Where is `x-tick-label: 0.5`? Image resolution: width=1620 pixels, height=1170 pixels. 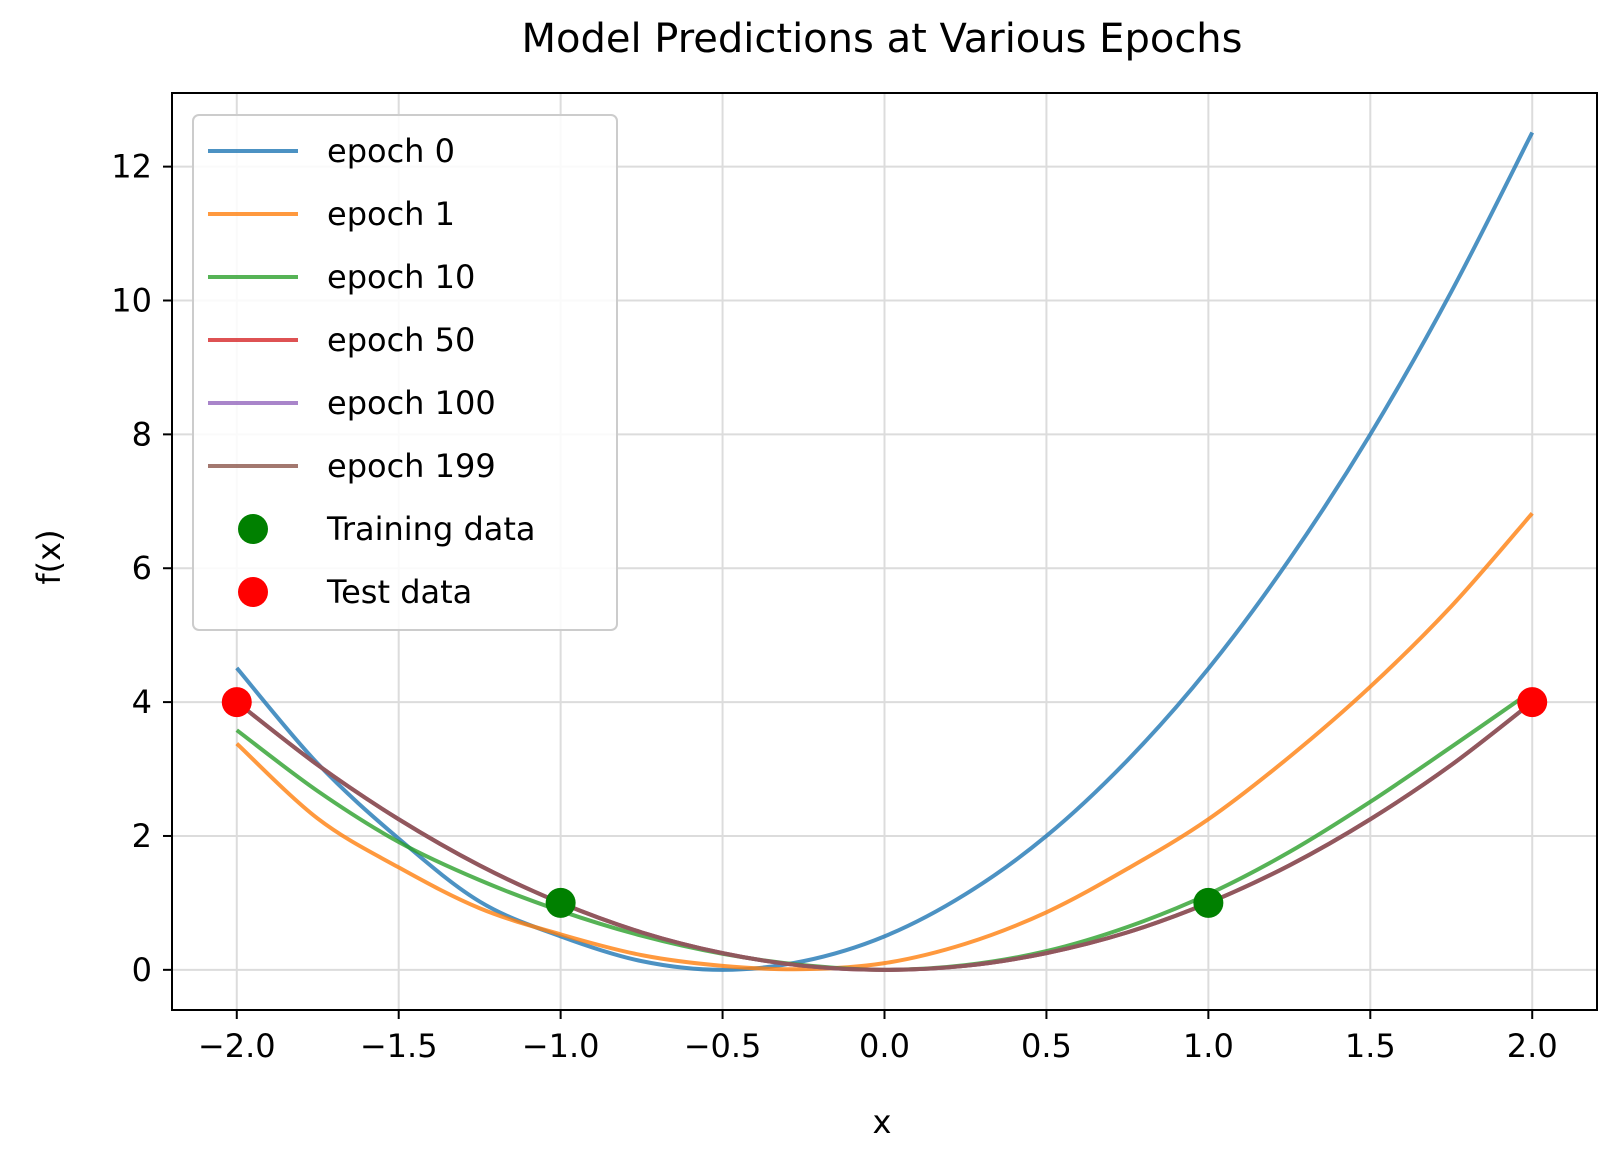 x-tick-label: 0.5 is located at coordinates (1046, 1046).